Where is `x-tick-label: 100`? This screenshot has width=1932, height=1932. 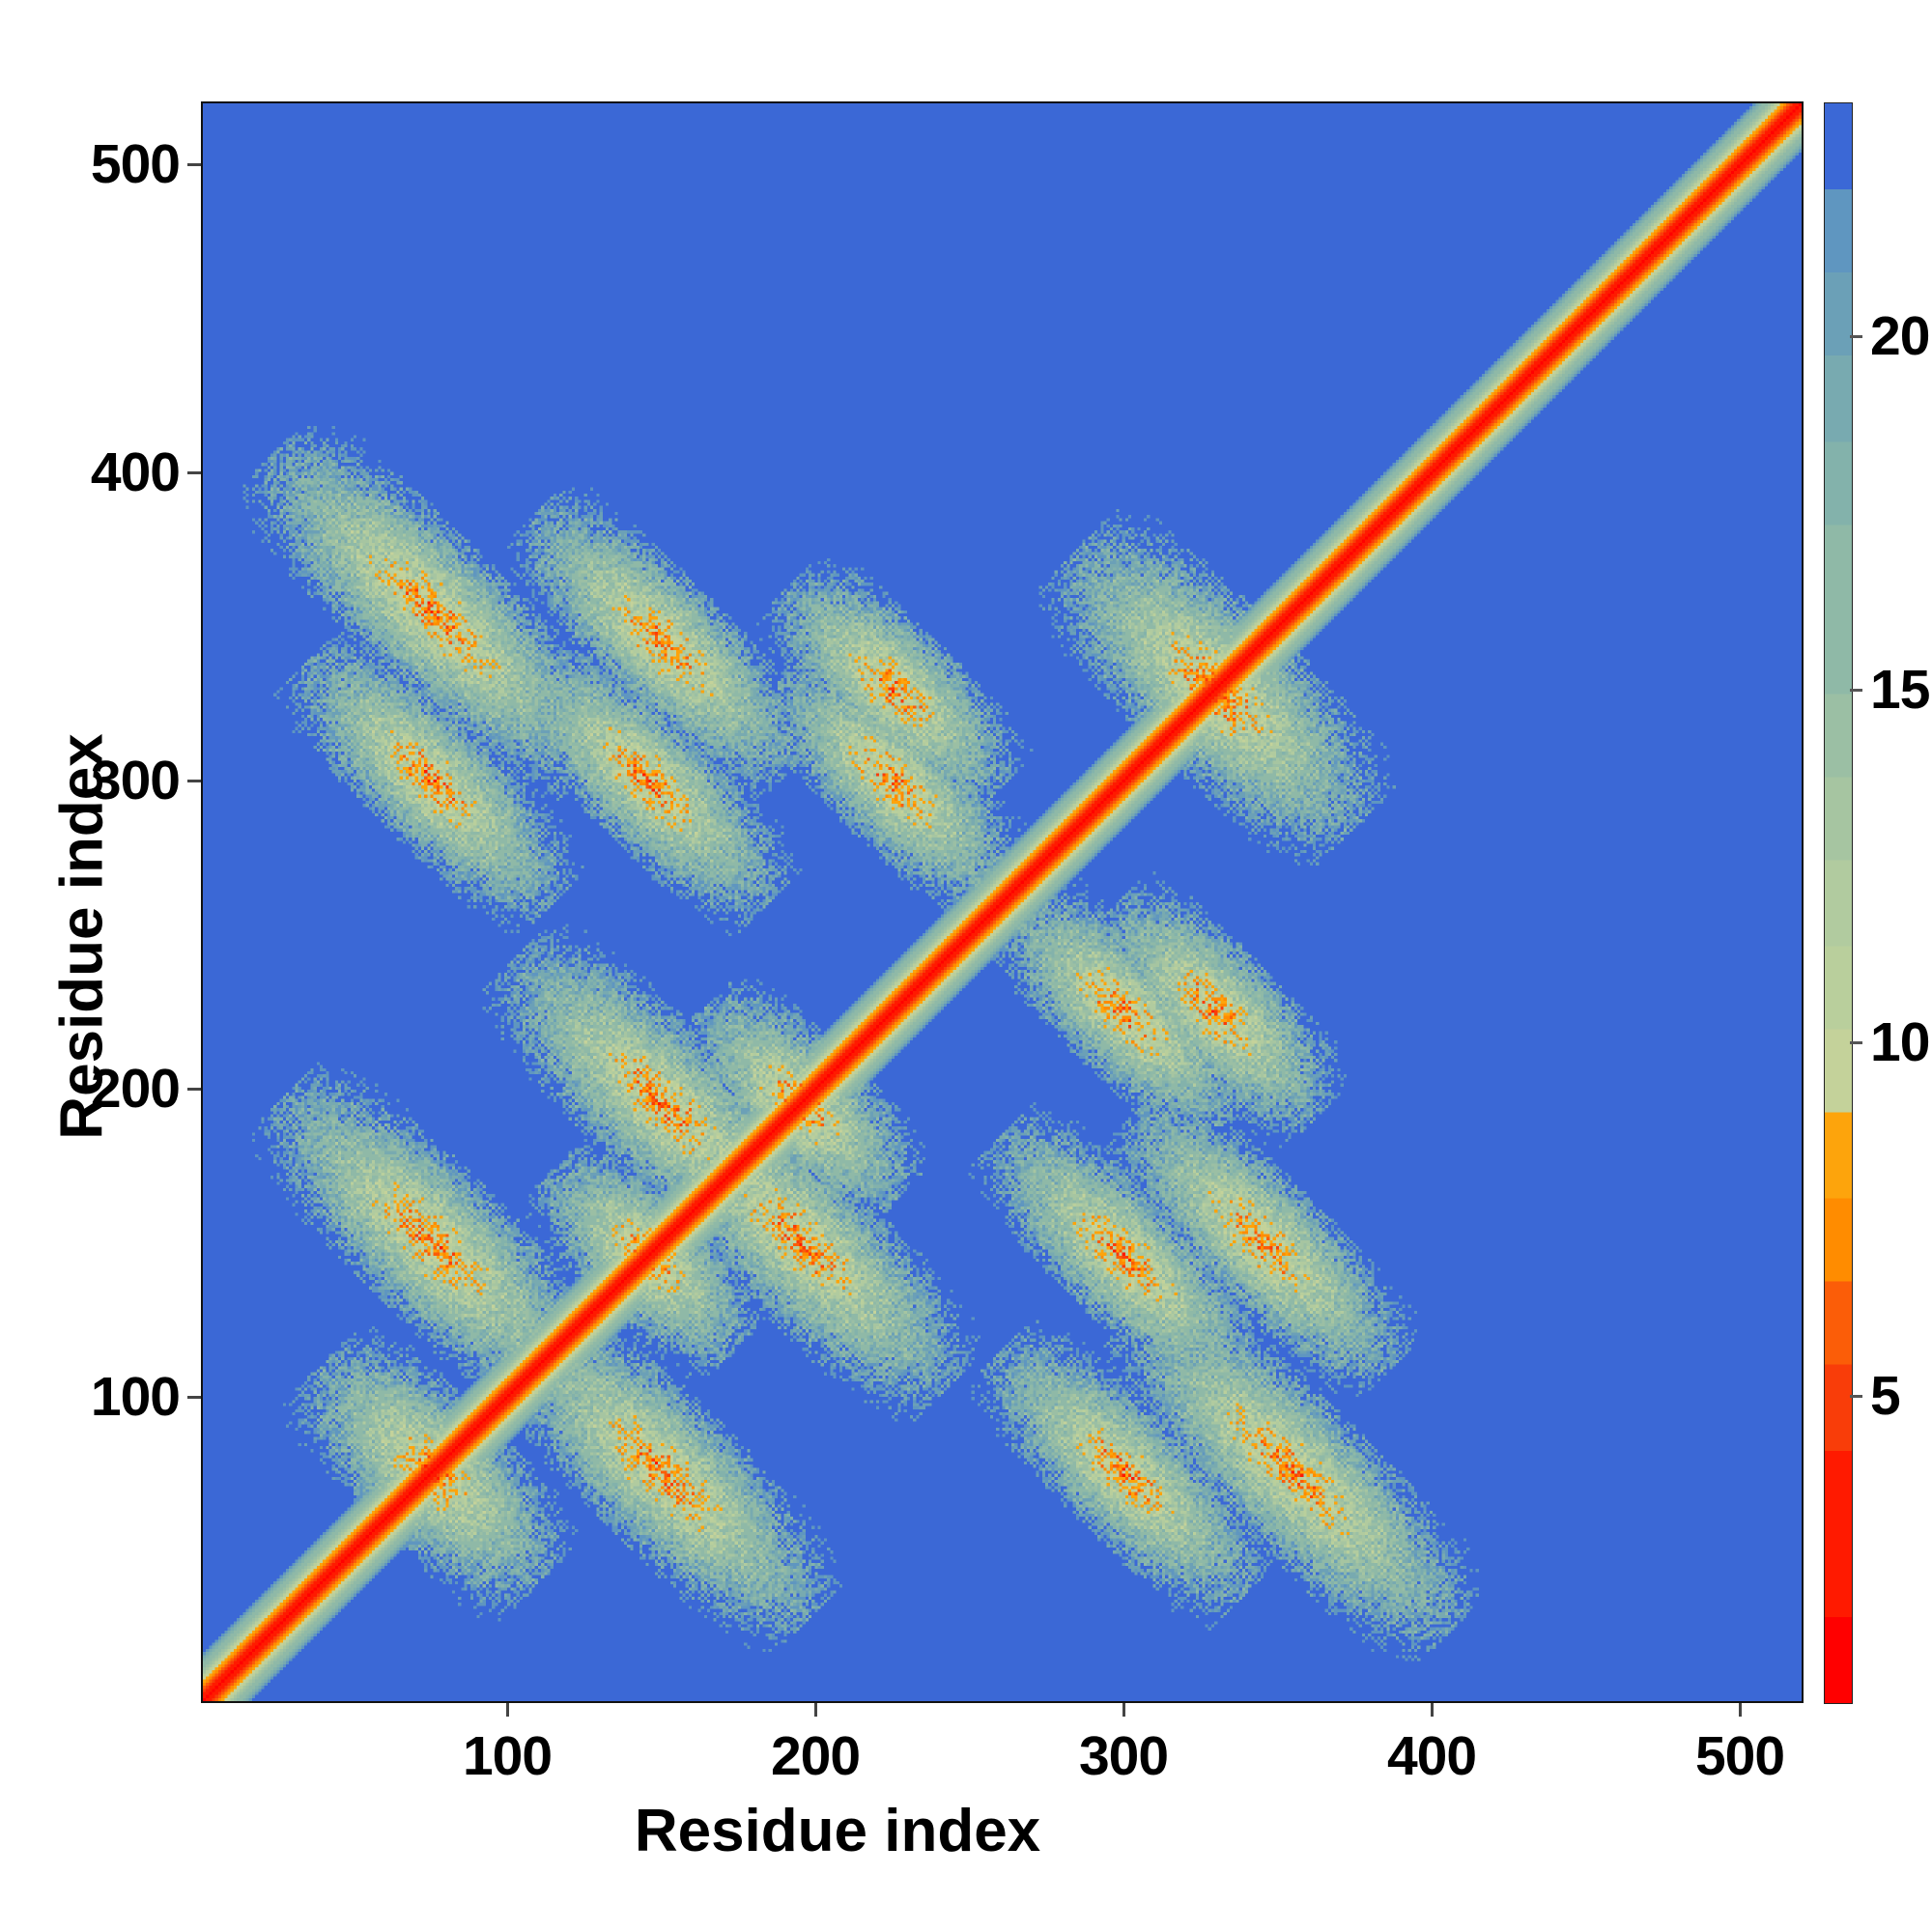
x-tick-label: 100 is located at coordinates (507, 1756).